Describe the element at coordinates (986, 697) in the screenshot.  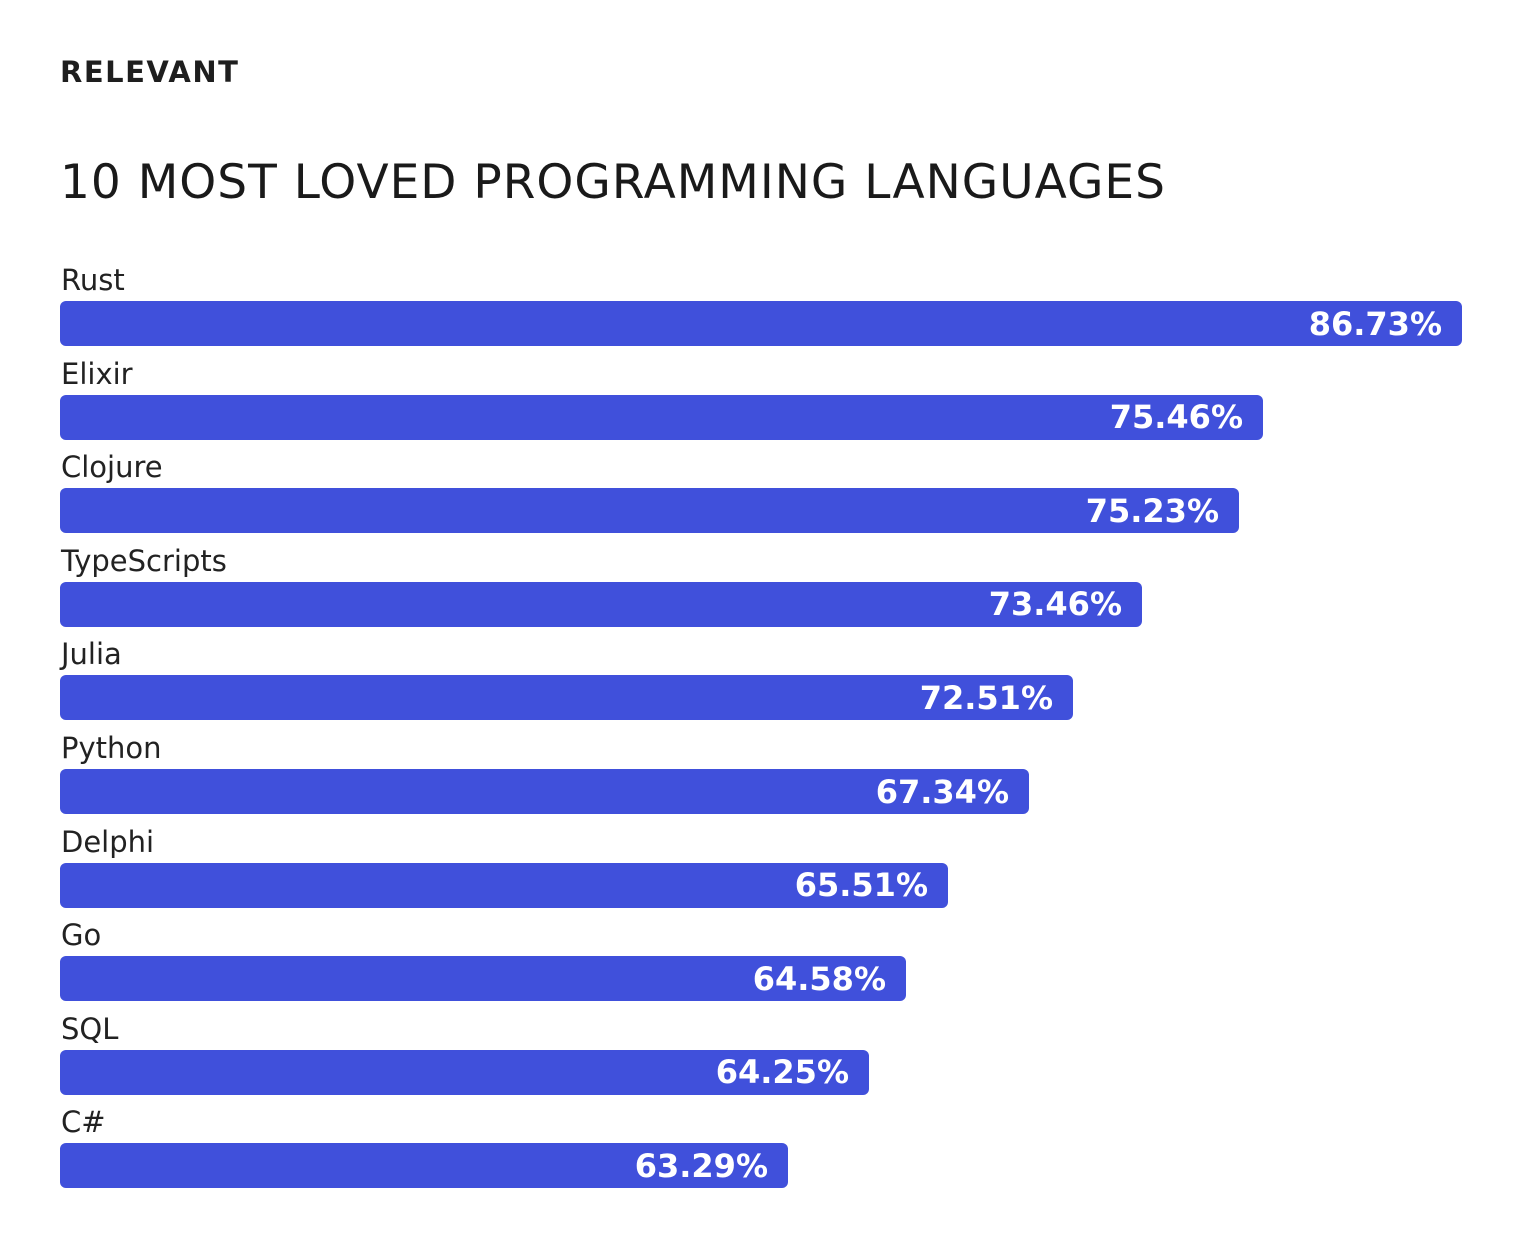
I see `data-label: 72.51%` at that location.